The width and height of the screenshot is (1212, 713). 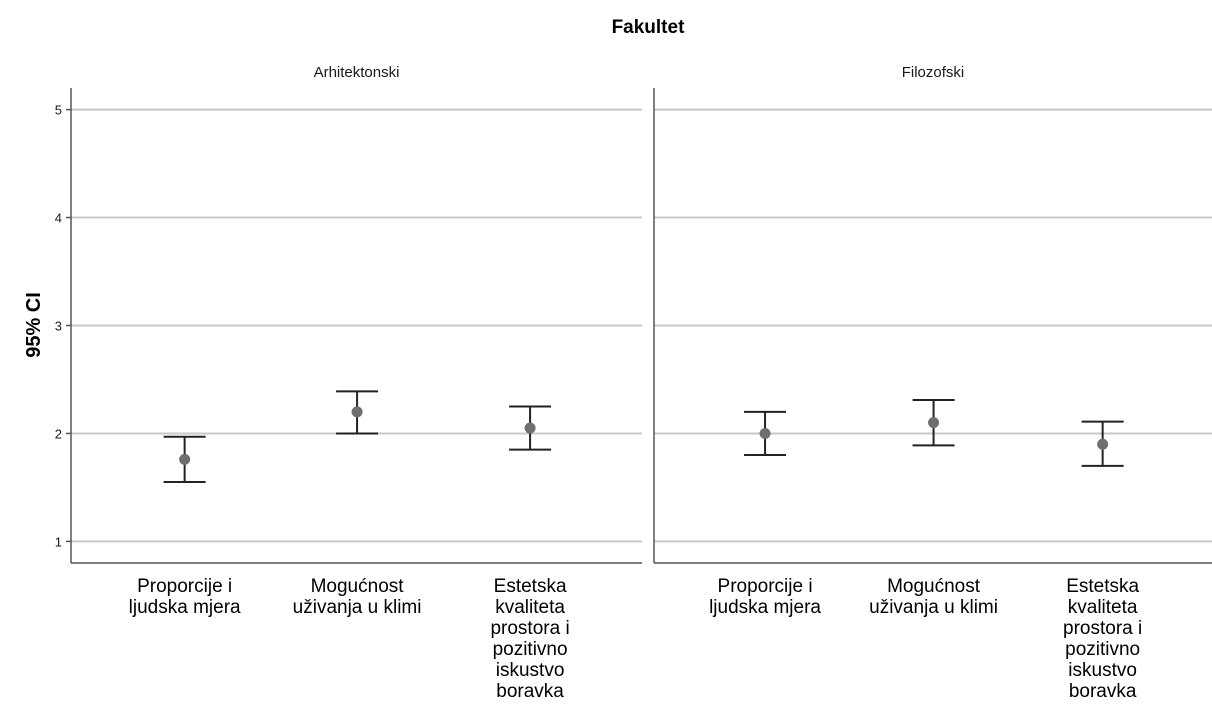 I want to click on y-tick-label: 2, so click(x=58, y=433).